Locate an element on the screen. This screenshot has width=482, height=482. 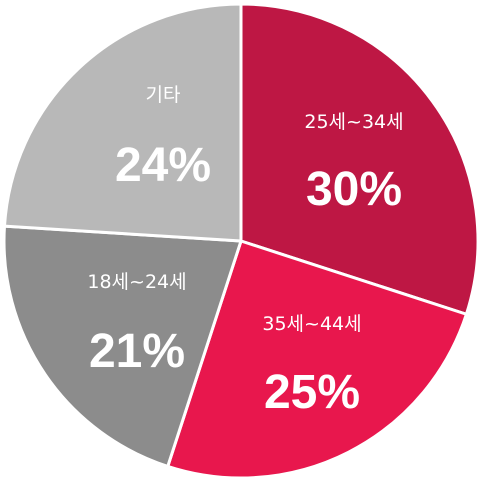
slice-category-label-35-44: 35세~44세 is located at coordinates (311, 324).